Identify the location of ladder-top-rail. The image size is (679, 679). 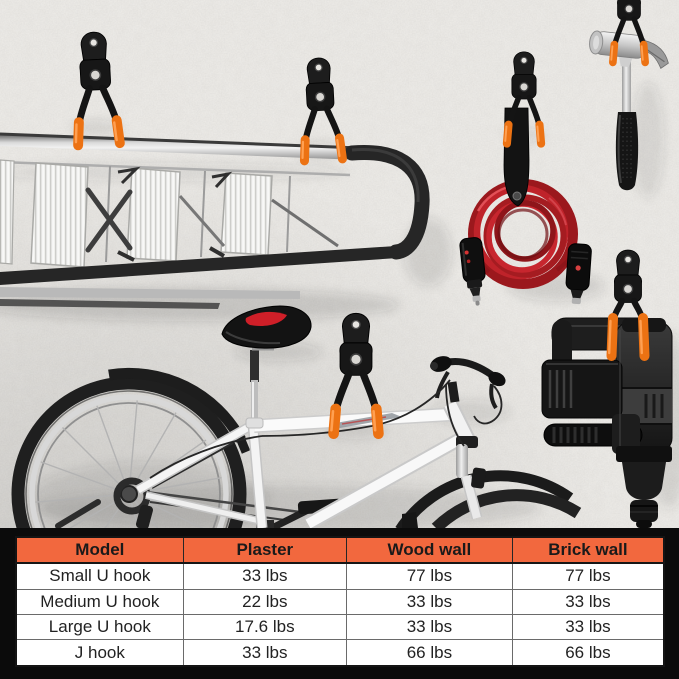
(180, 146).